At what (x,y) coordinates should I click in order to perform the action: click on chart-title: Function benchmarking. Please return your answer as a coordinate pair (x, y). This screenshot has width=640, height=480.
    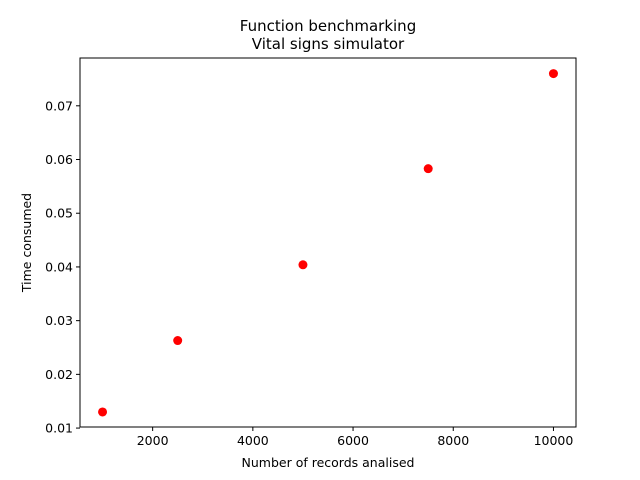
    Looking at the image, I should click on (328, 26).